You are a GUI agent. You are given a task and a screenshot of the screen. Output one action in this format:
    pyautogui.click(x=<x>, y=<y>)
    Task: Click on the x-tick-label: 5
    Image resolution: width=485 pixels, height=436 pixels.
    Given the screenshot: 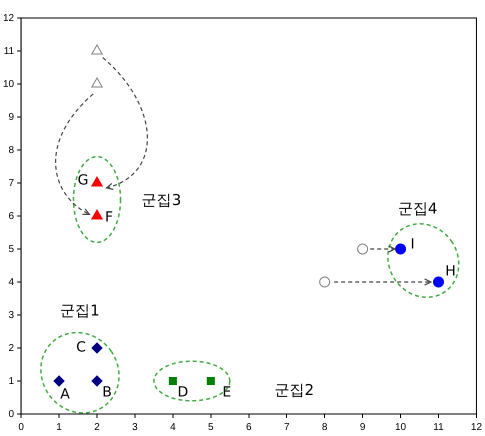 What is the action you would take?
    pyautogui.click(x=211, y=427)
    